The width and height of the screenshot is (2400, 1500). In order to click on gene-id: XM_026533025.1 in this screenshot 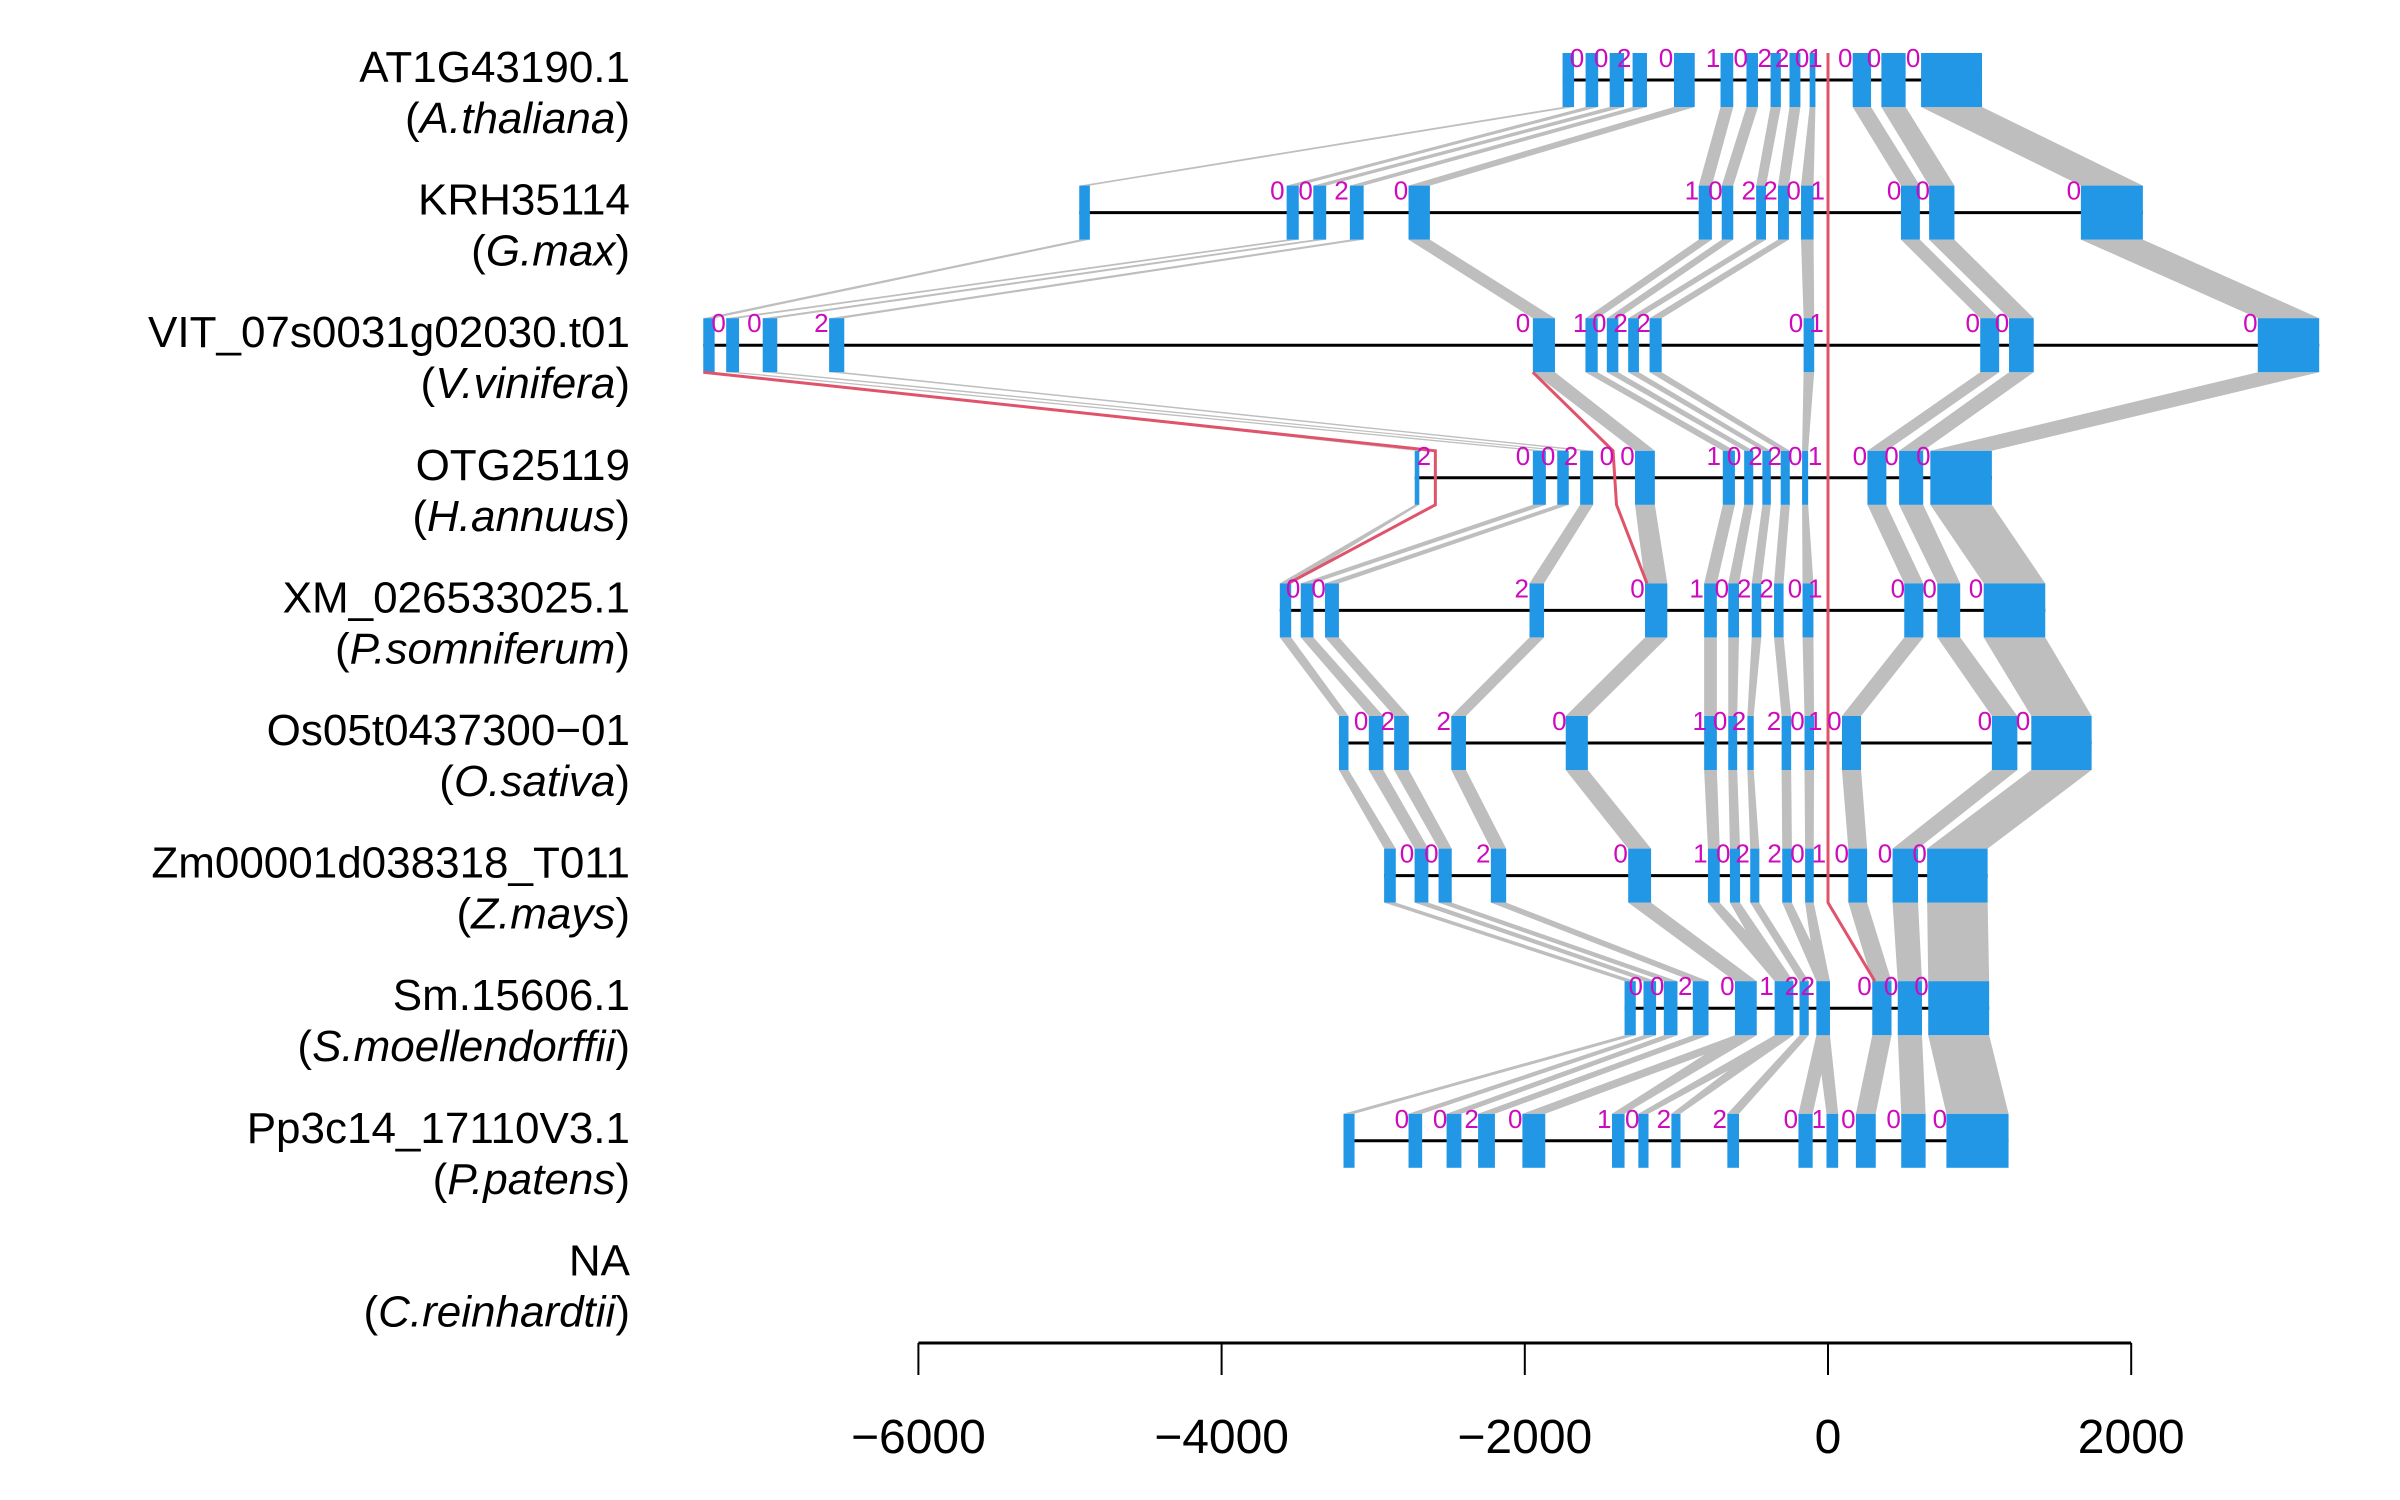, I will do `click(456, 597)`.